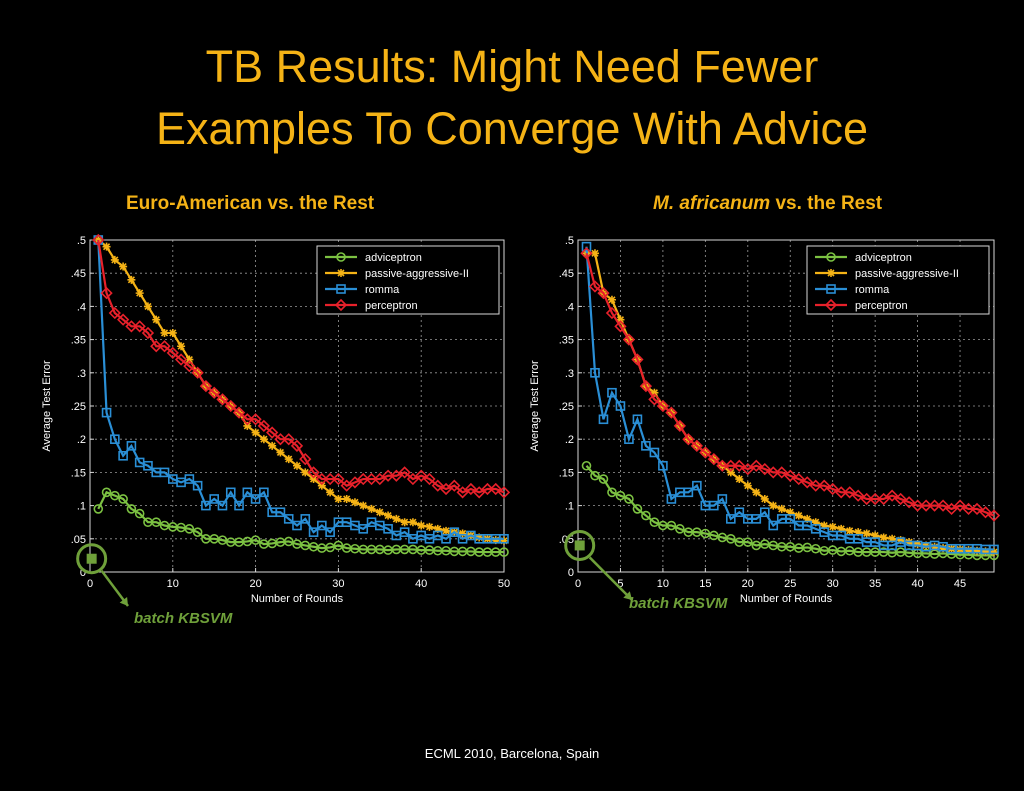  What do you see at coordinates (90, 584) in the screenshot?
I see `left-x-tick-0: 0` at bounding box center [90, 584].